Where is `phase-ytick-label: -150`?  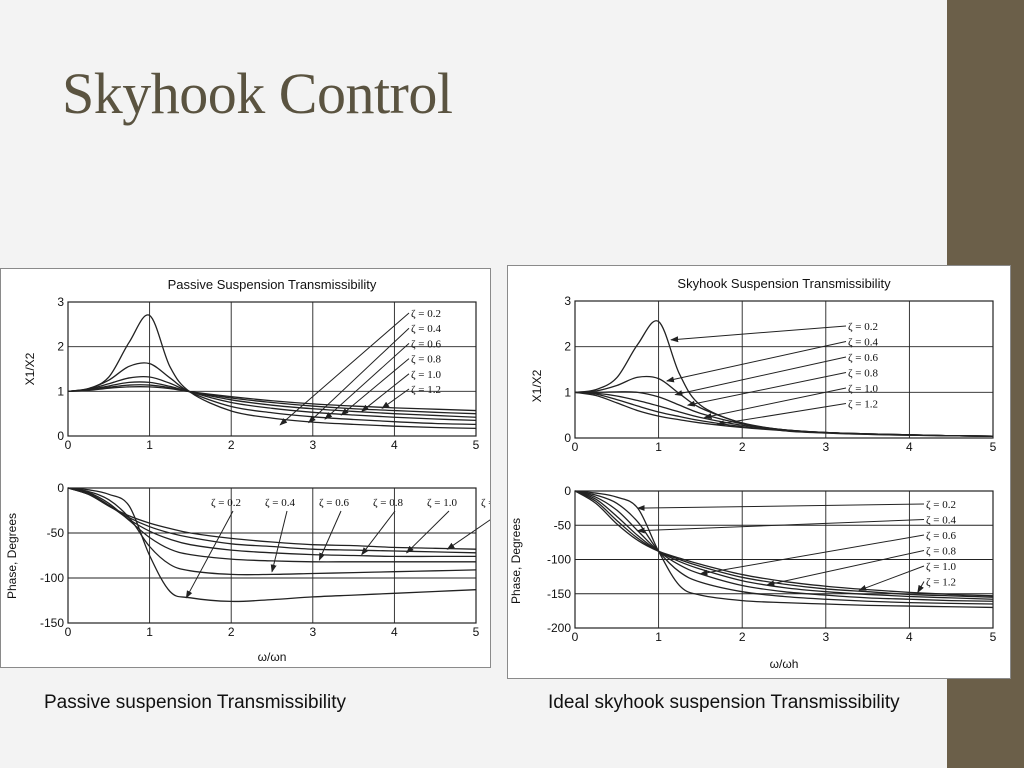
phase-ytick-label: -150 is located at coordinates (52, 623).